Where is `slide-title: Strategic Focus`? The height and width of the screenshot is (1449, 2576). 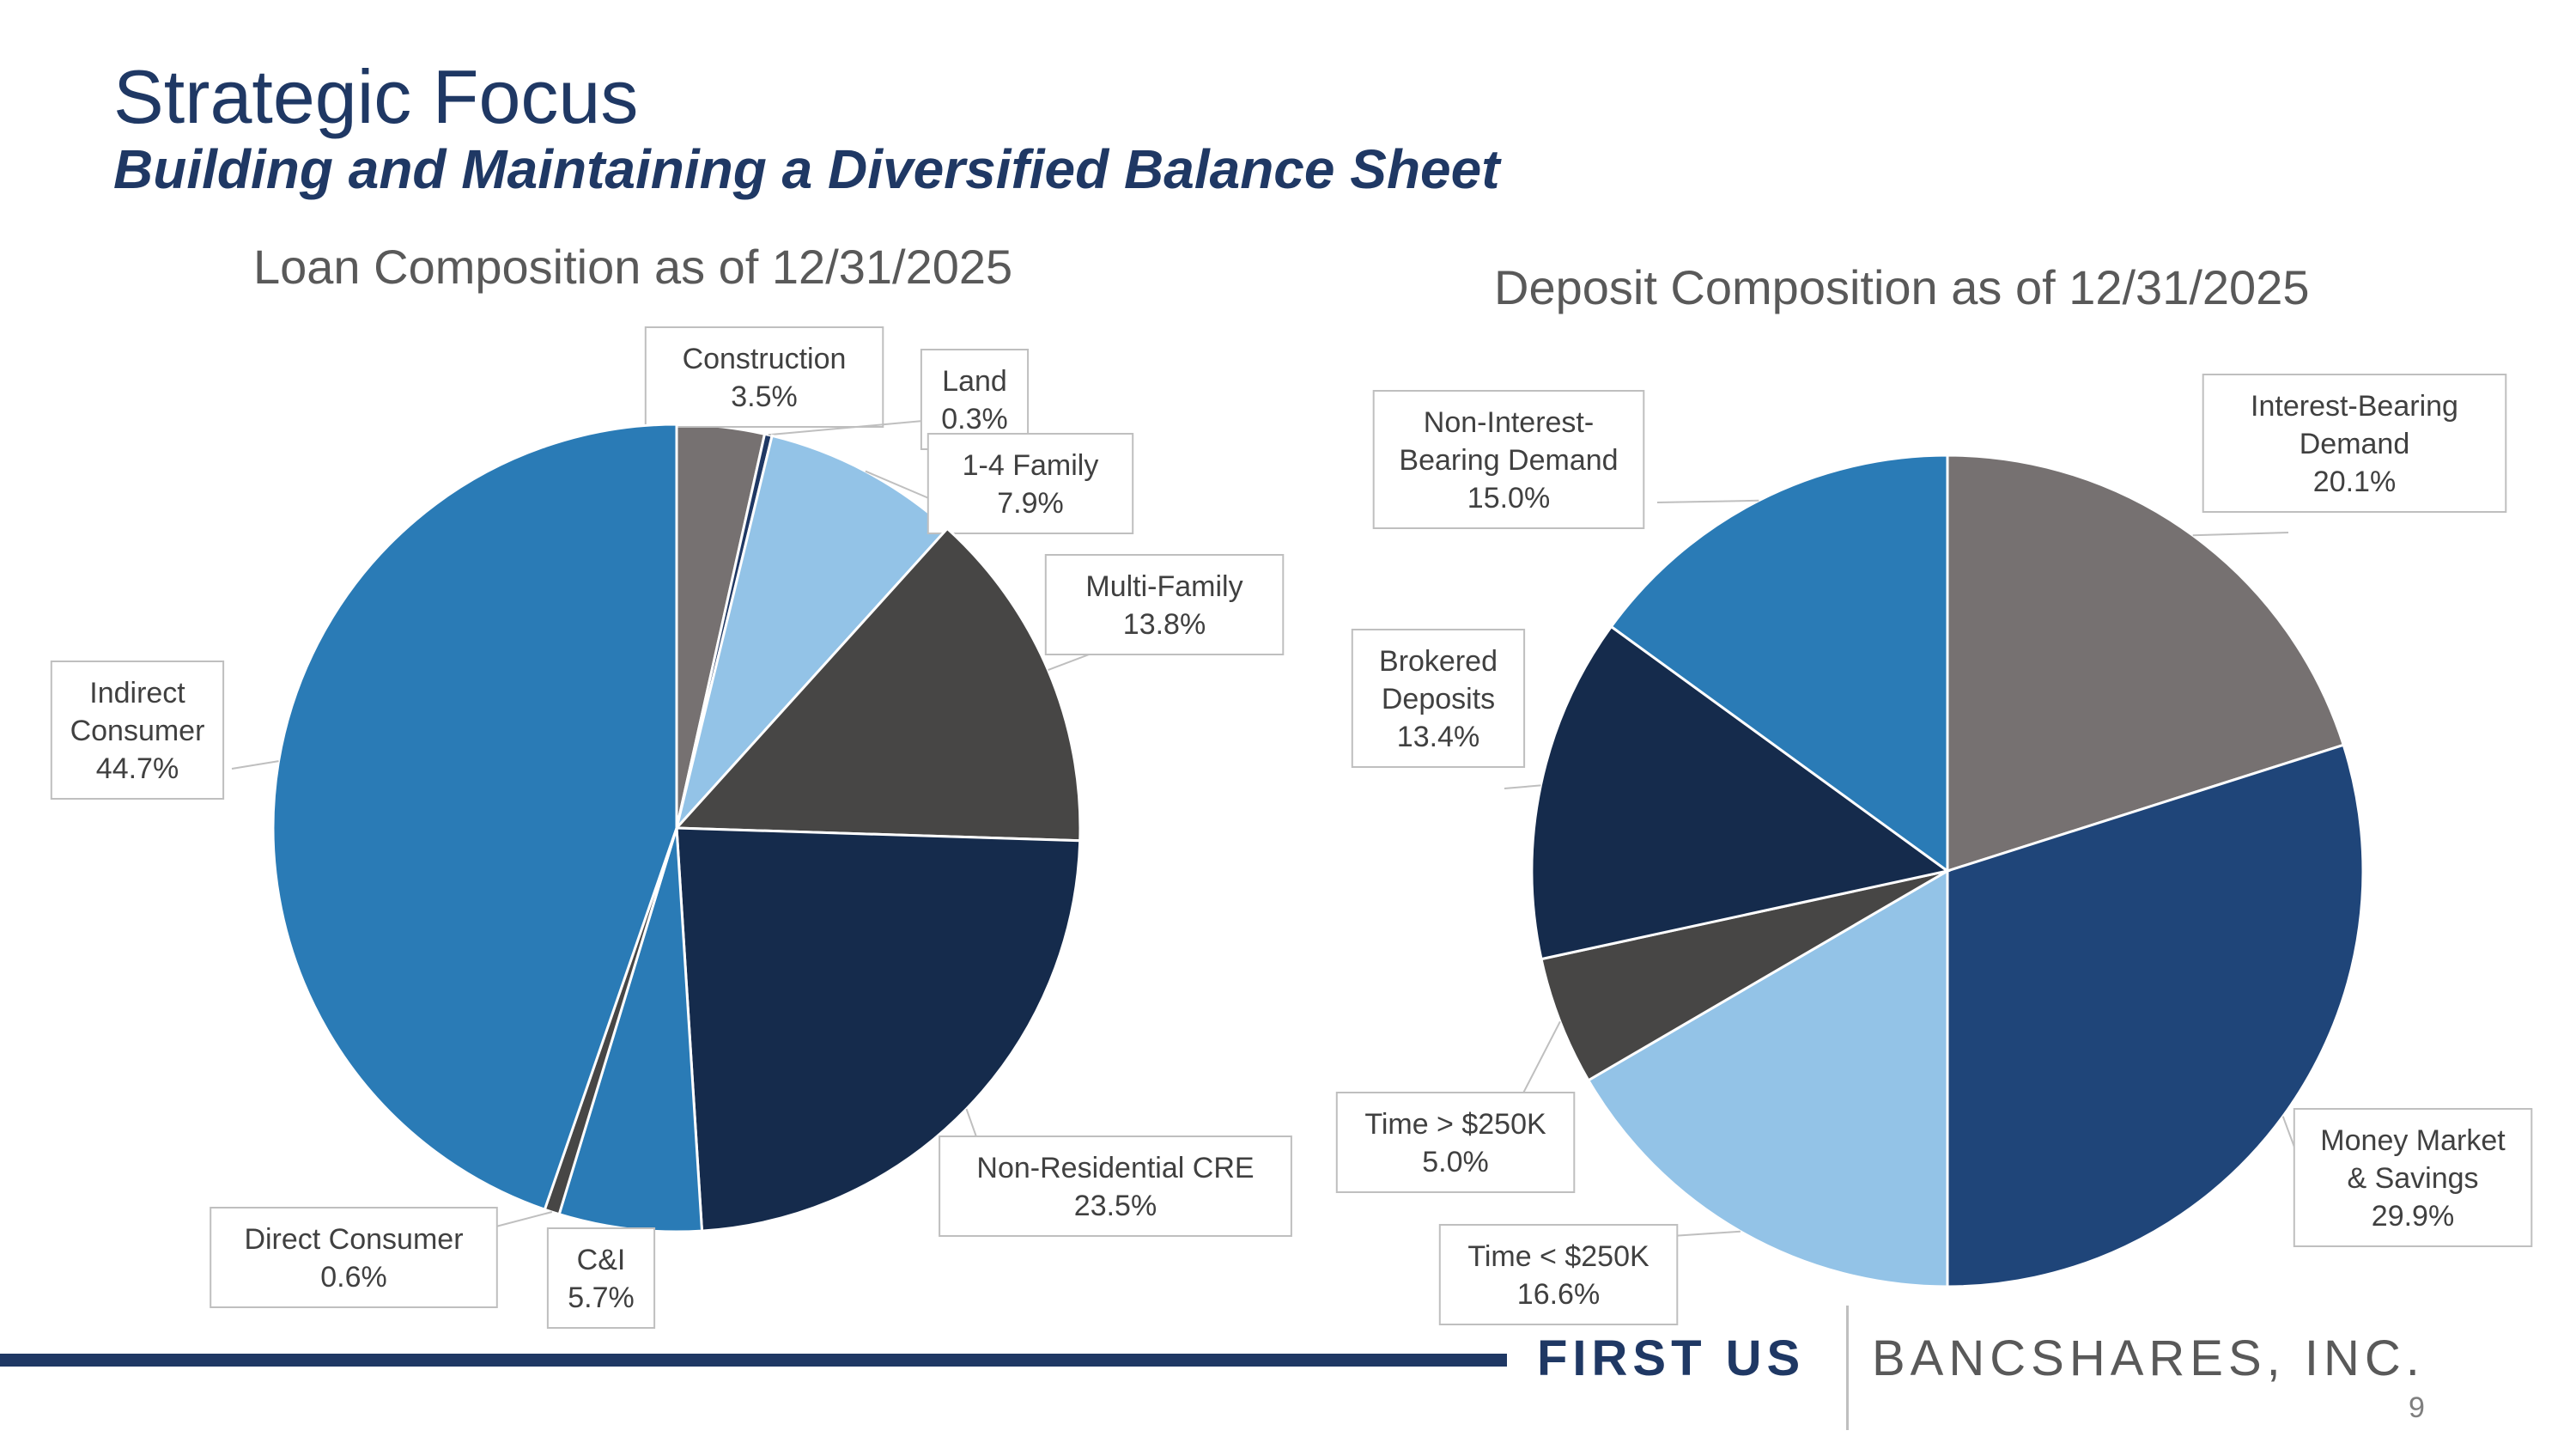
slide-title: Strategic Focus is located at coordinates (376, 96).